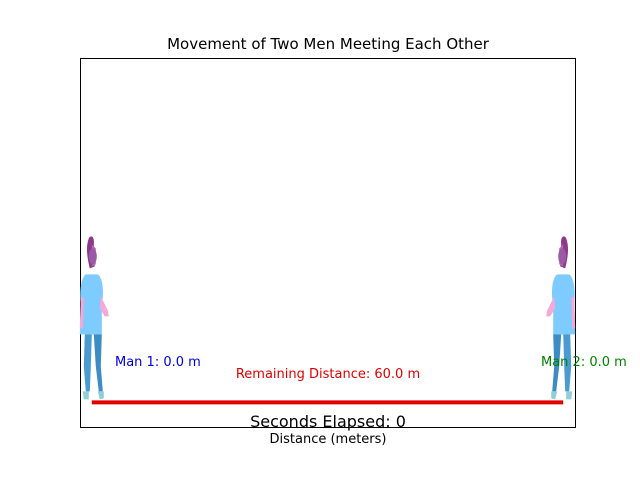  I want to click on man-2-label: Man 2: 0.0 m, so click(584, 362).